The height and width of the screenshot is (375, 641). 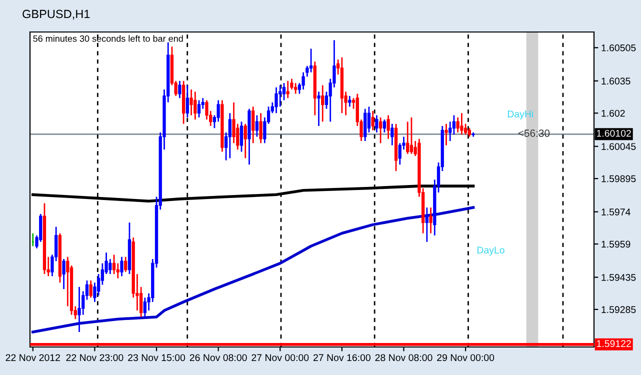 I want to click on x-tick-label: 28 Nov 08:00, so click(x=403, y=358).